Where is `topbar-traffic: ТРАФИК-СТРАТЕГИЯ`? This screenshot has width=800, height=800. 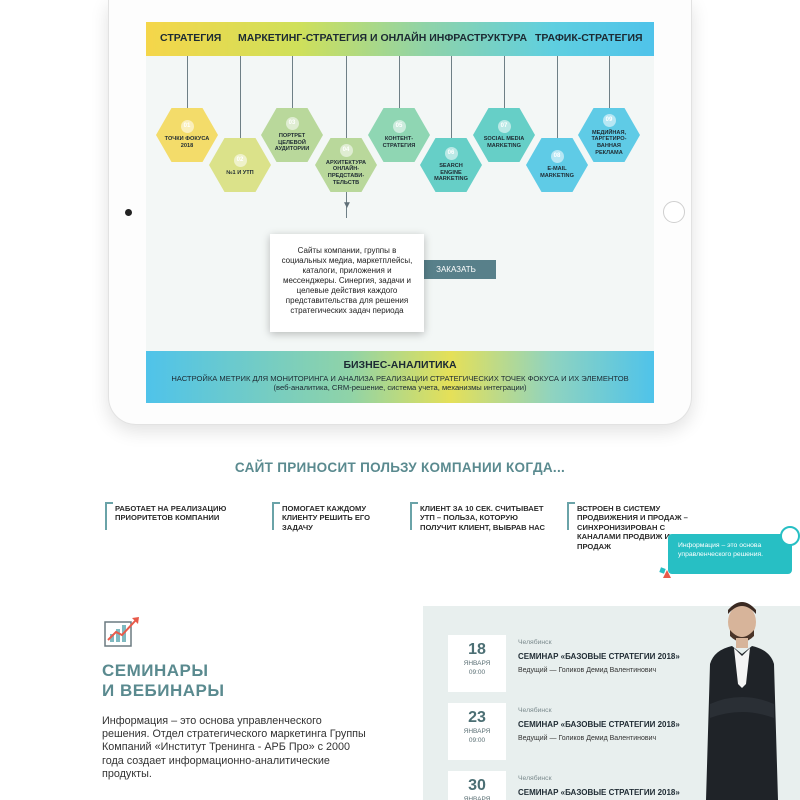 topbar-traffic: ТРАФИК-СТРАТЕГИЯ is located at coordinates (589, 38).